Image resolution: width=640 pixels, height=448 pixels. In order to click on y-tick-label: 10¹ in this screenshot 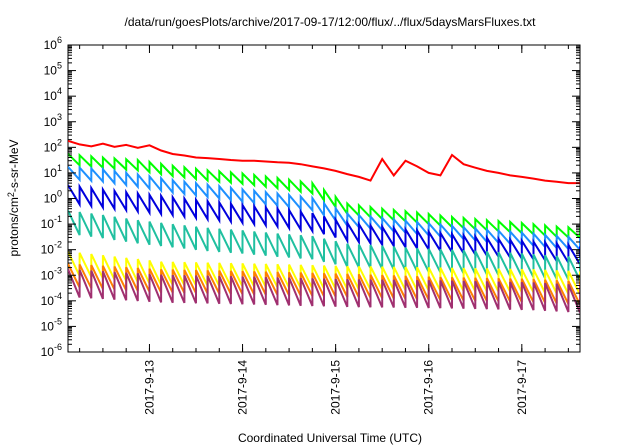, I will do `click(53, 171)`.